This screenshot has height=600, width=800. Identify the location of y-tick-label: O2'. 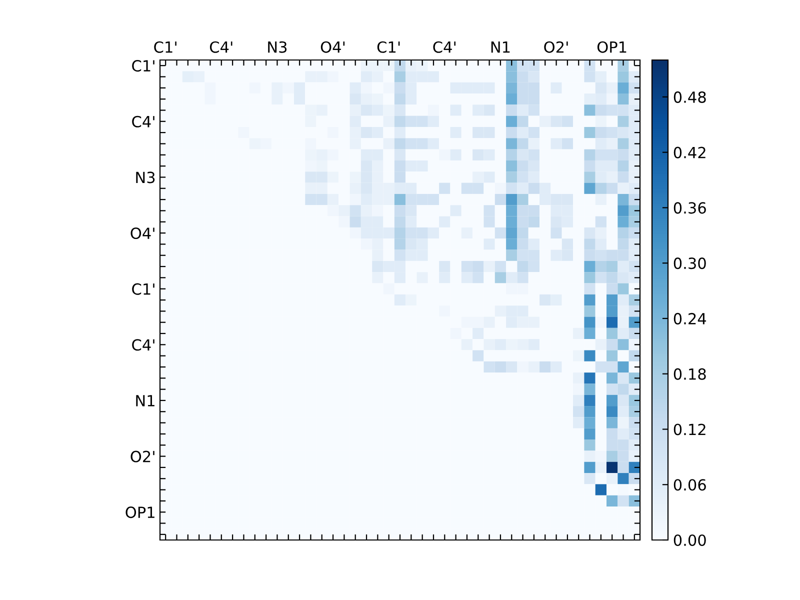
(142, 456).